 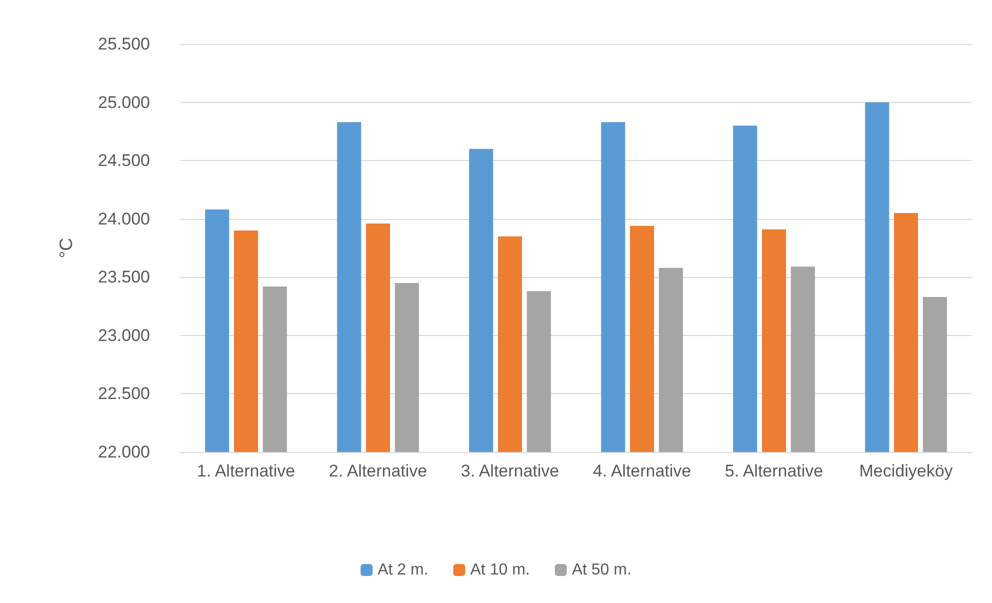 What do you see at coordinates (642, 471) in the screenshot?
I see `x-tick-label: 4. Alternative` at bounding box center [642, 471].